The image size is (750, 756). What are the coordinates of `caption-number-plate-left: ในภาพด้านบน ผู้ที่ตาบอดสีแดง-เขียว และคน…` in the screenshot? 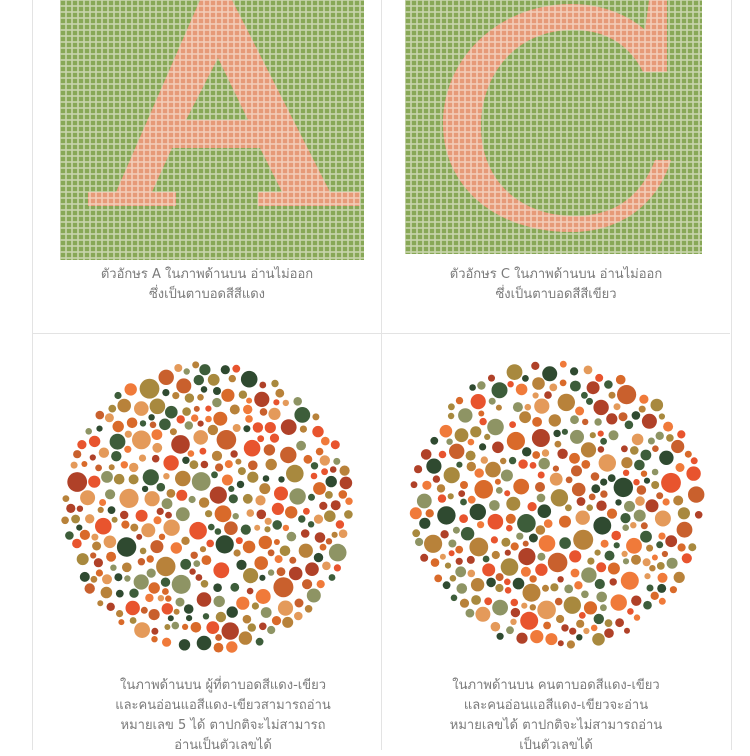 It's located at (223, 716).